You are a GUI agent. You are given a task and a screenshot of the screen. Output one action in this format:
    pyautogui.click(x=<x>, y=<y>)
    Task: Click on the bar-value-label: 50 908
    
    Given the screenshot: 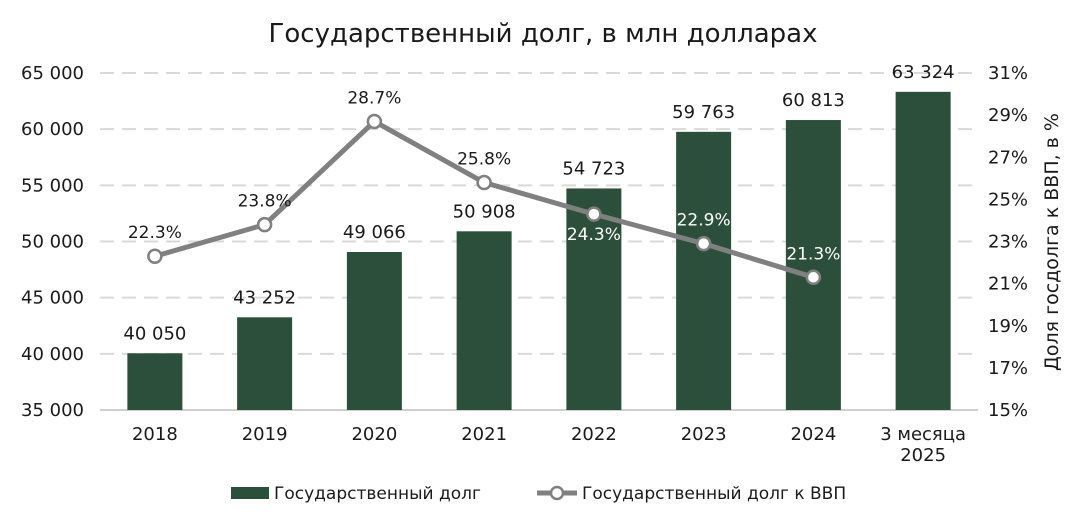 What is the action you would take?
    pyautogui.click(x=484, y=211)
    